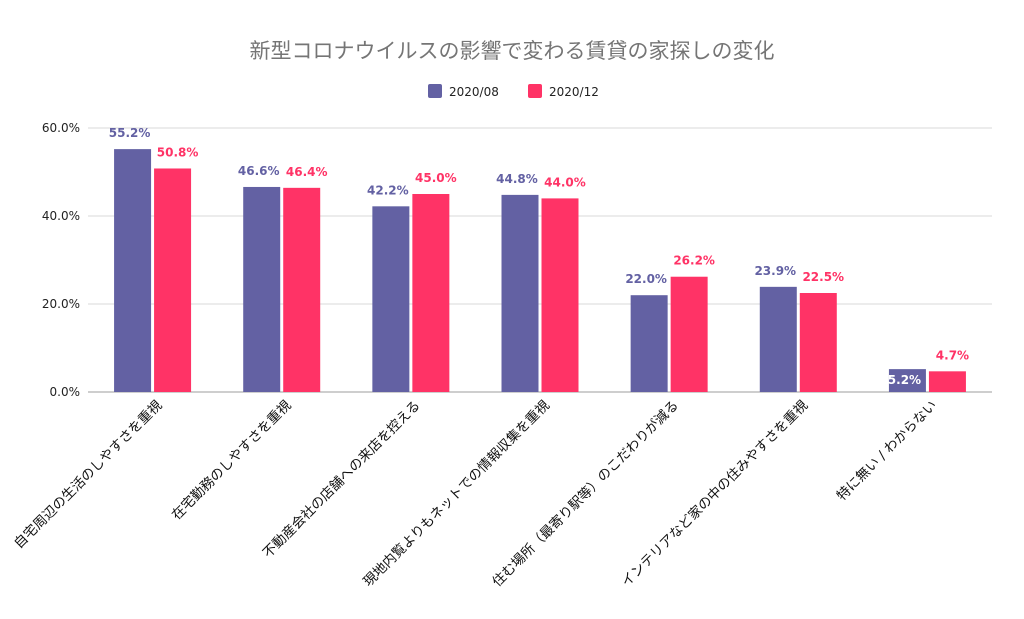 This screenshot has height=619, width=1024. Describe the element at coordinates (574, 92) in the screenshot. I see `legend-label-2020-12: 2020/12` at that location.